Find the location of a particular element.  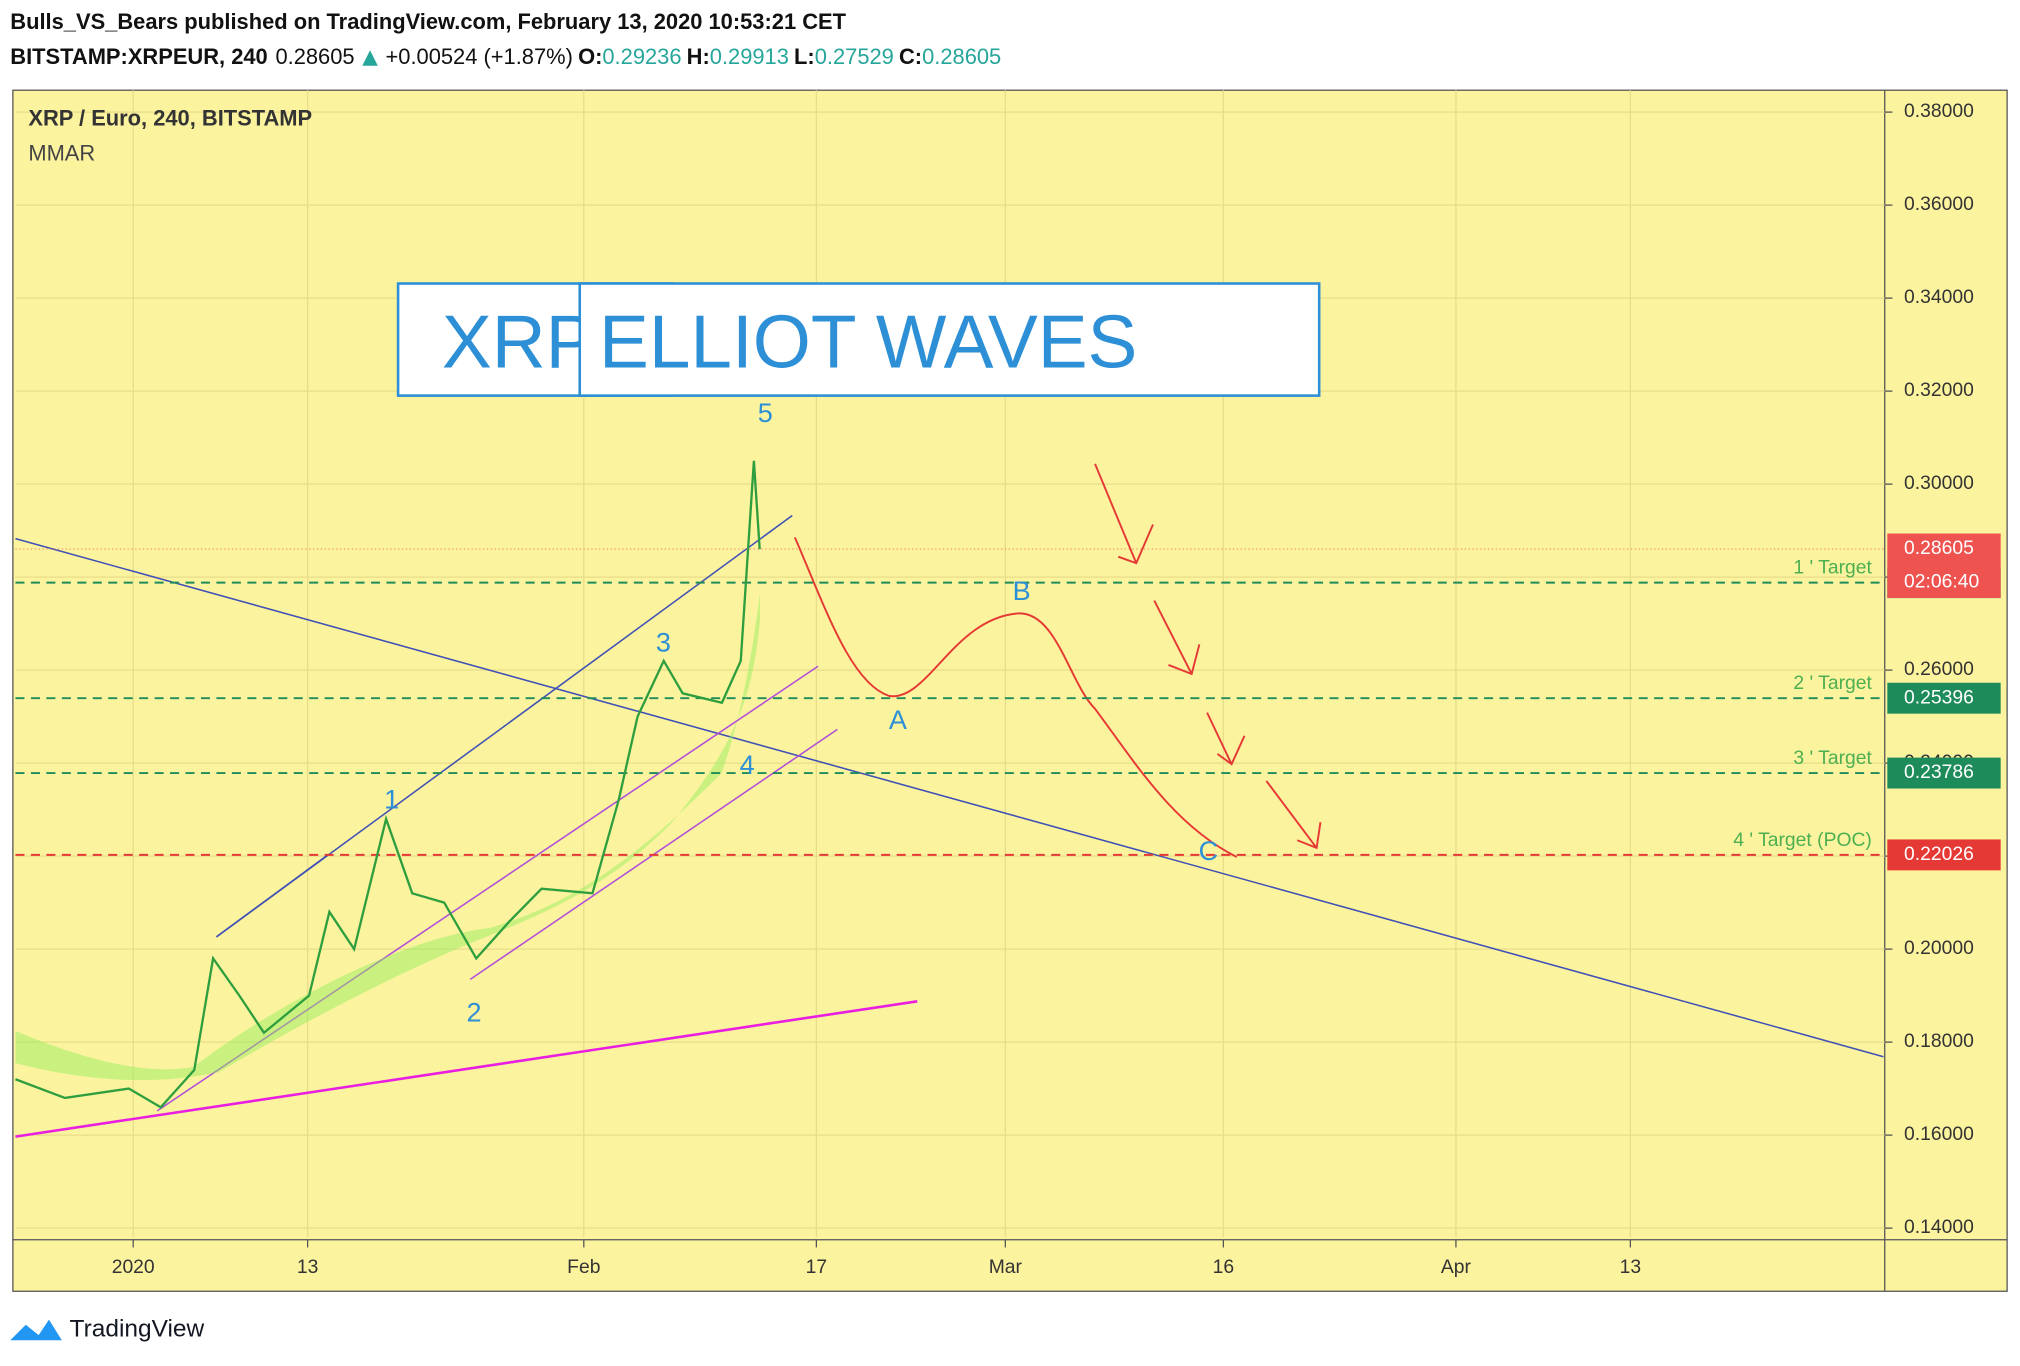

quote-field: 0.27529 is located at coordinates (854, 56).